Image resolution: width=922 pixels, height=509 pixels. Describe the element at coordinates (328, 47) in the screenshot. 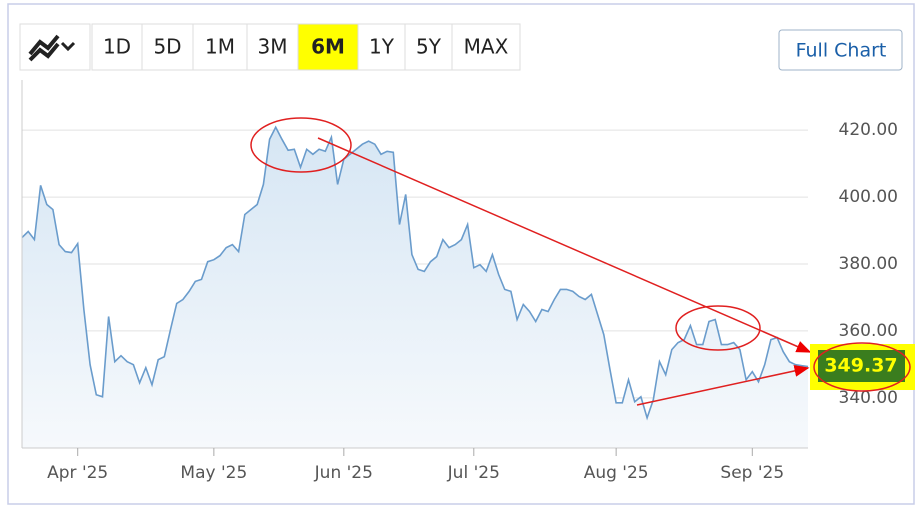

I see `range-label: 6M` at that location.